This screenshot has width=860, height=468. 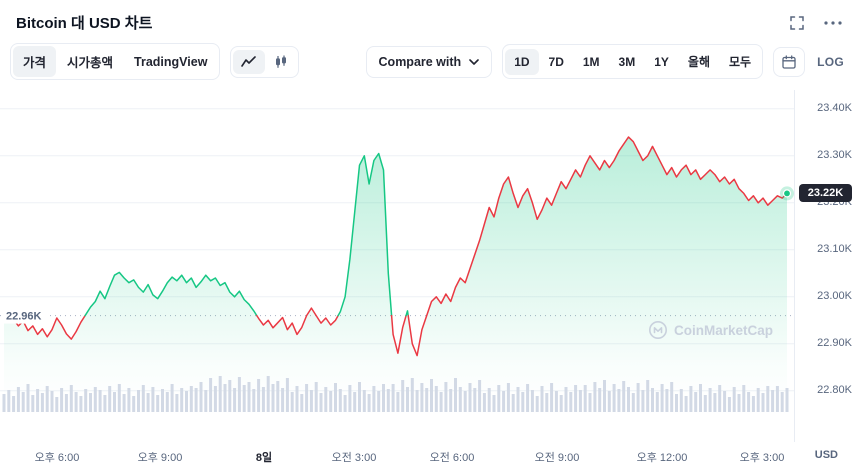 What do you see at coordinates (740, 61) in the screenshot?
I see `range-all-button: 모두` at bounding box center [740, 61].